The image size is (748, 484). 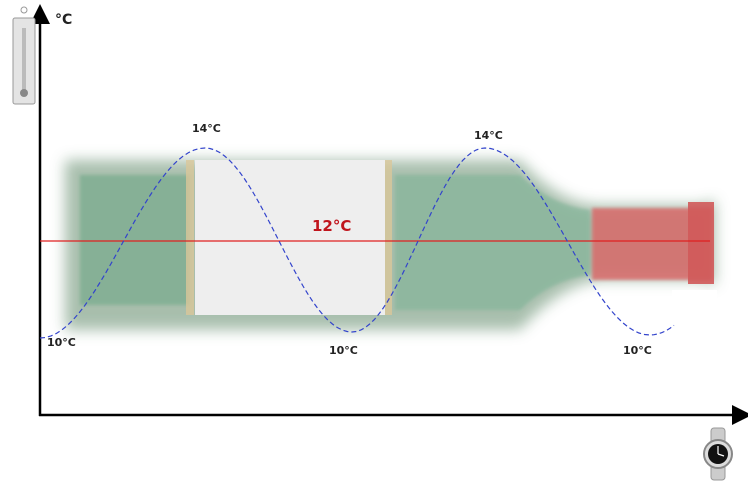 What do you see at coordinates (331, 226) in the screenshot?
I see `mean-label: 12°C` at bounding box center [331, 226].